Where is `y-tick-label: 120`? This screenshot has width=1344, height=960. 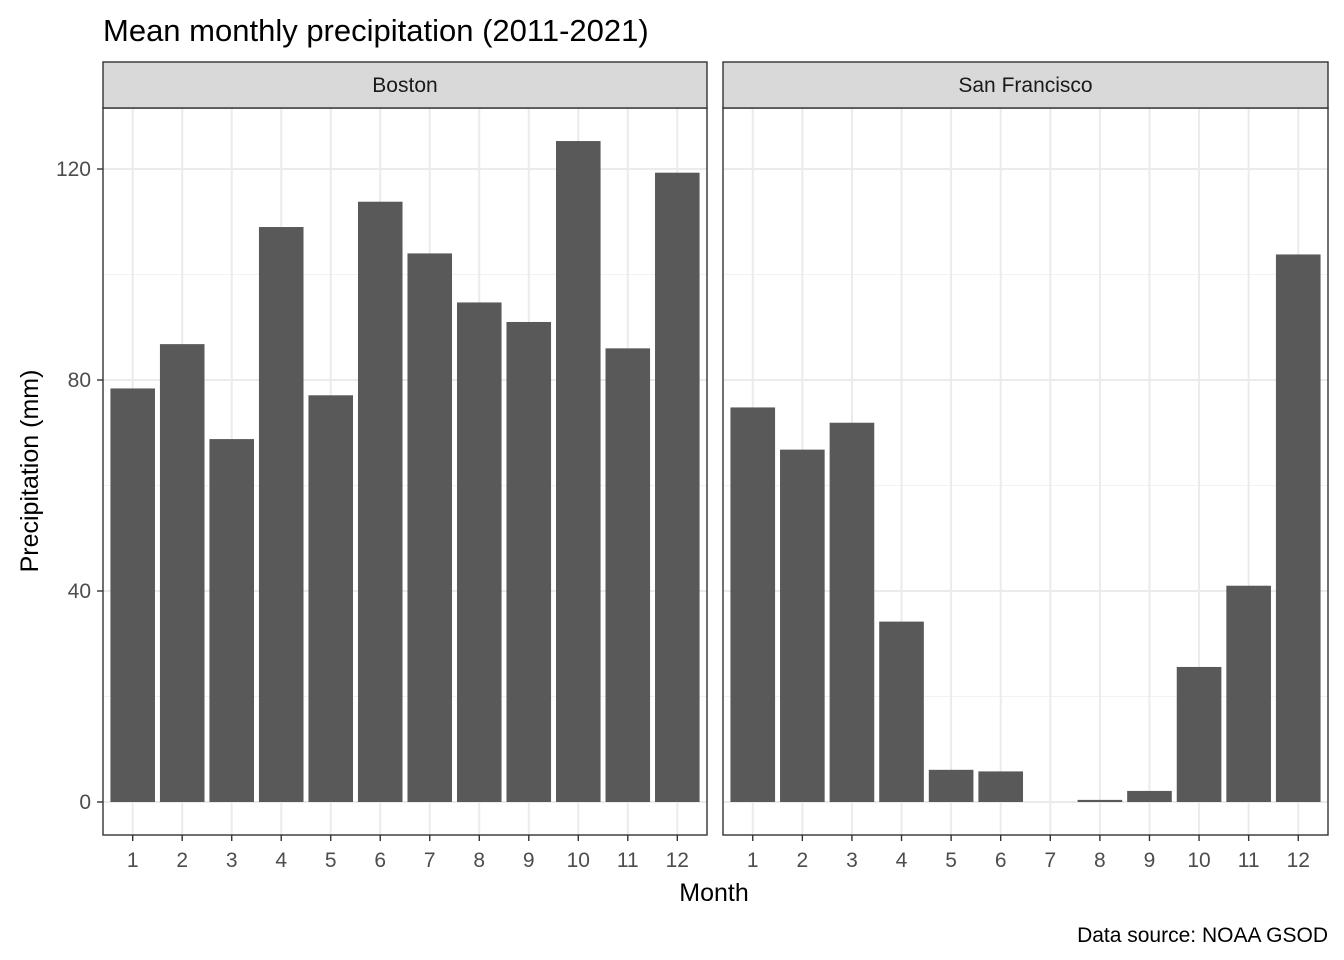
y-tick-label: 120 is located at coordinates (73, 169).